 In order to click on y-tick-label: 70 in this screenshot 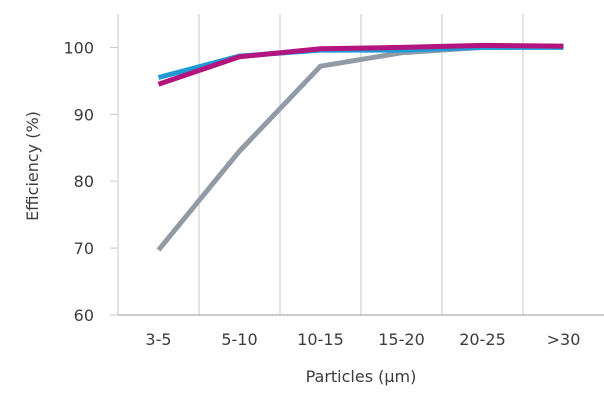, I will do `click(84, 248)`.